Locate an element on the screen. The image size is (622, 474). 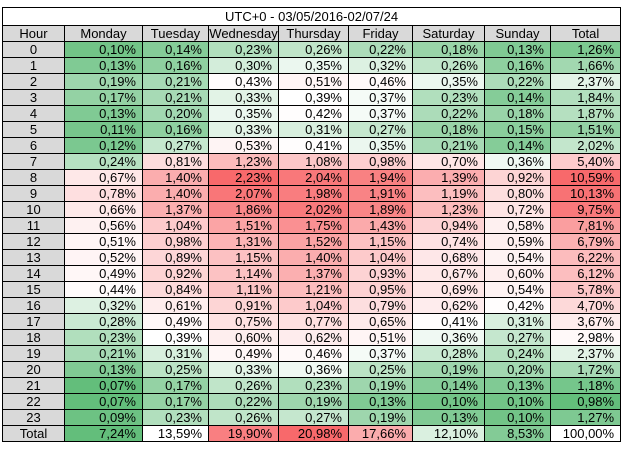
hour-label: 16 is located at coordinates (33, 305).